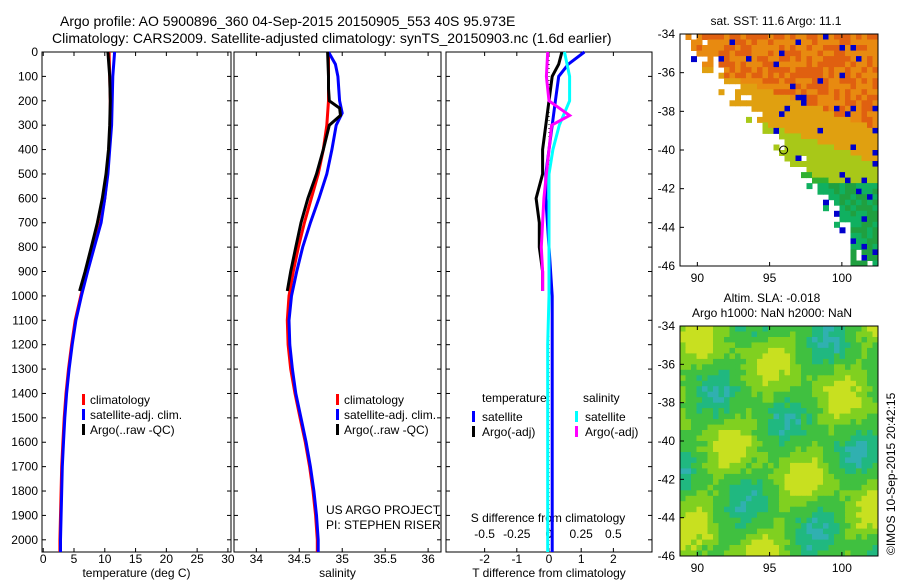 The height and width of the screenshot is (580, 900). I want to click on y-tick-label: -34, so click(667, 326).